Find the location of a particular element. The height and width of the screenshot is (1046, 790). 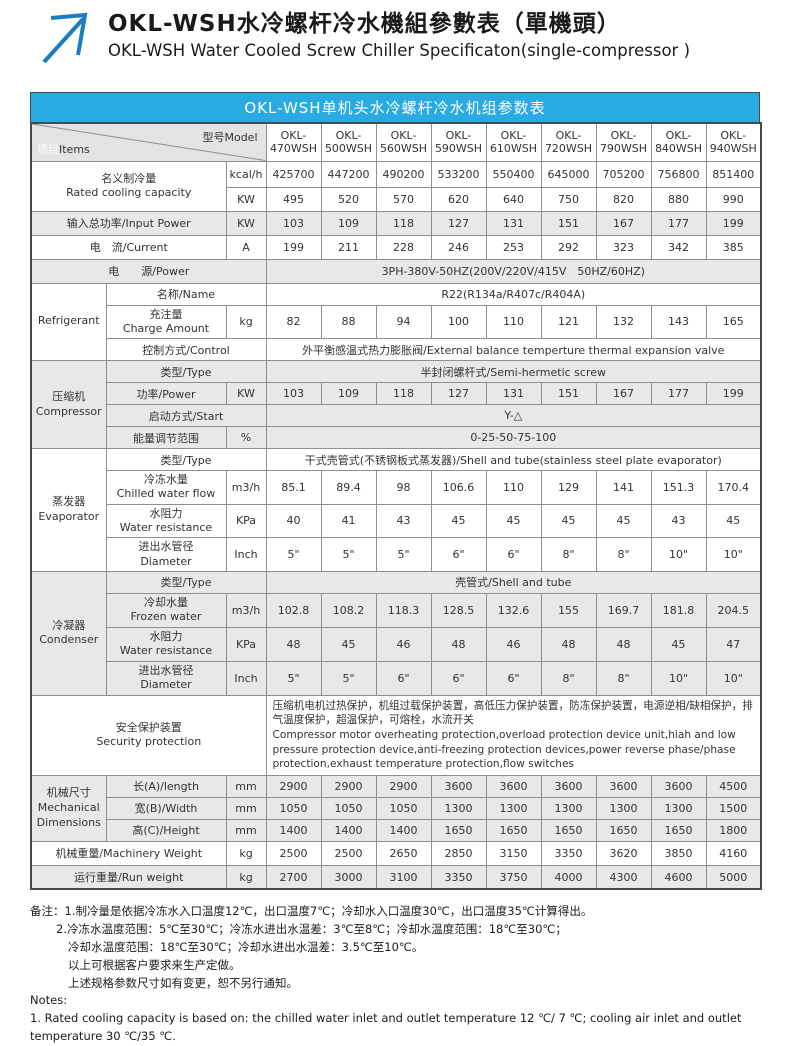

table-row: 冷凝器 Condenser 类型/Type 壳管式/Shell and tube is located at coordinates (396, 633).